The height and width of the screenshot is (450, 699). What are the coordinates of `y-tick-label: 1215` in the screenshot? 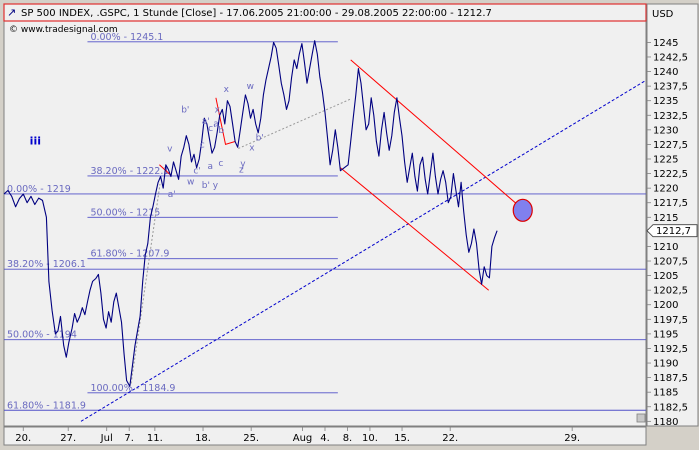 It's located at (665, 218).